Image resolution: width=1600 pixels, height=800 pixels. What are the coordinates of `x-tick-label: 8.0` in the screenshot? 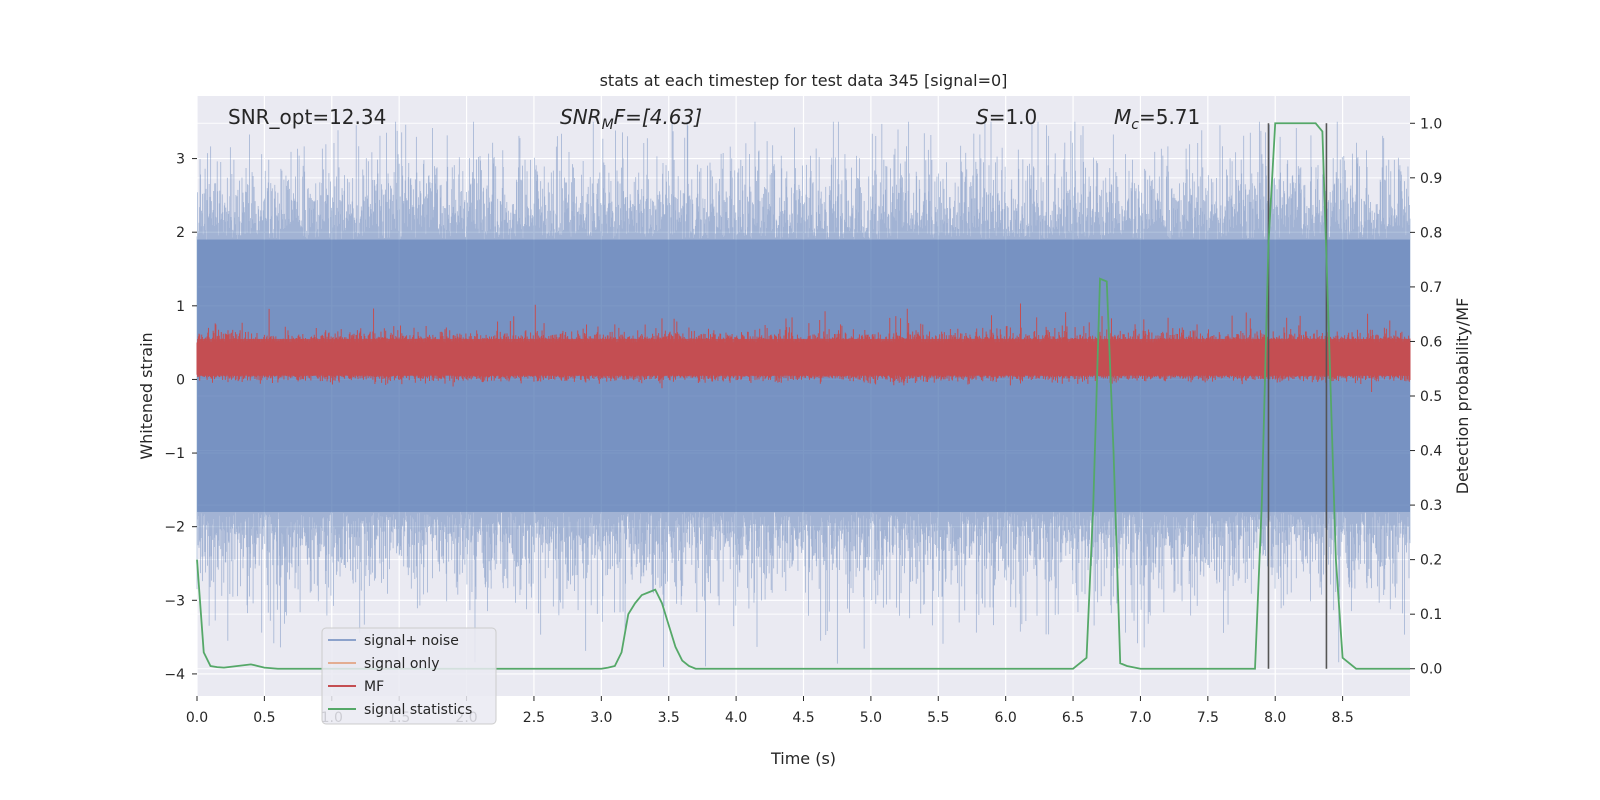 It's located at (1275, 718).